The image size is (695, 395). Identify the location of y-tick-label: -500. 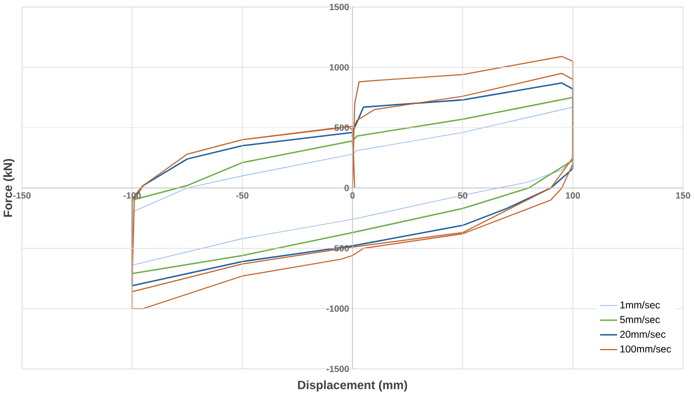
(340, 248).